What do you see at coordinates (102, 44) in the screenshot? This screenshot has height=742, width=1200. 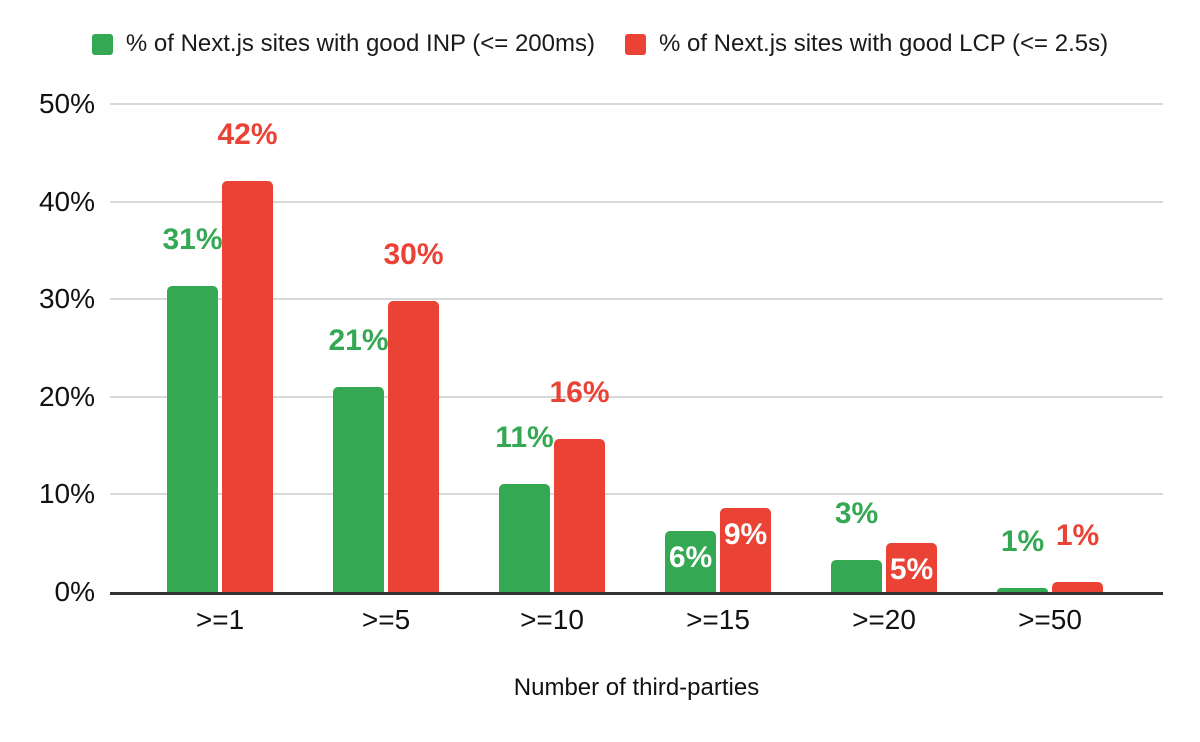 I see `inp-swatch-icon` at bounding box center [102, 44].